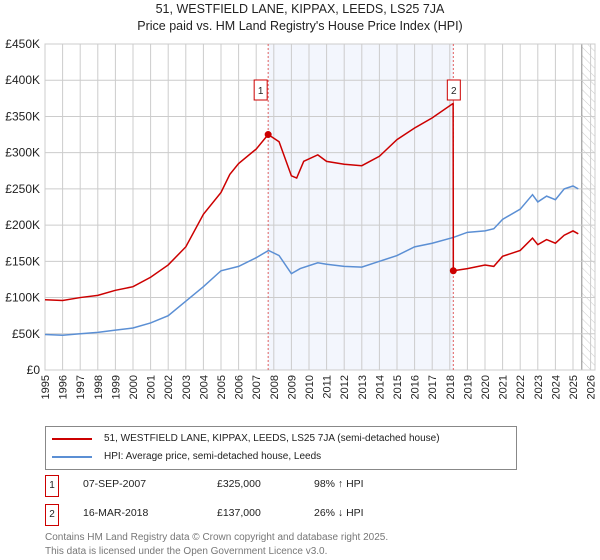  Describe the element at coordinates (363, 387) in the screenshot. I see `x-tick-label: 2013` at that location.